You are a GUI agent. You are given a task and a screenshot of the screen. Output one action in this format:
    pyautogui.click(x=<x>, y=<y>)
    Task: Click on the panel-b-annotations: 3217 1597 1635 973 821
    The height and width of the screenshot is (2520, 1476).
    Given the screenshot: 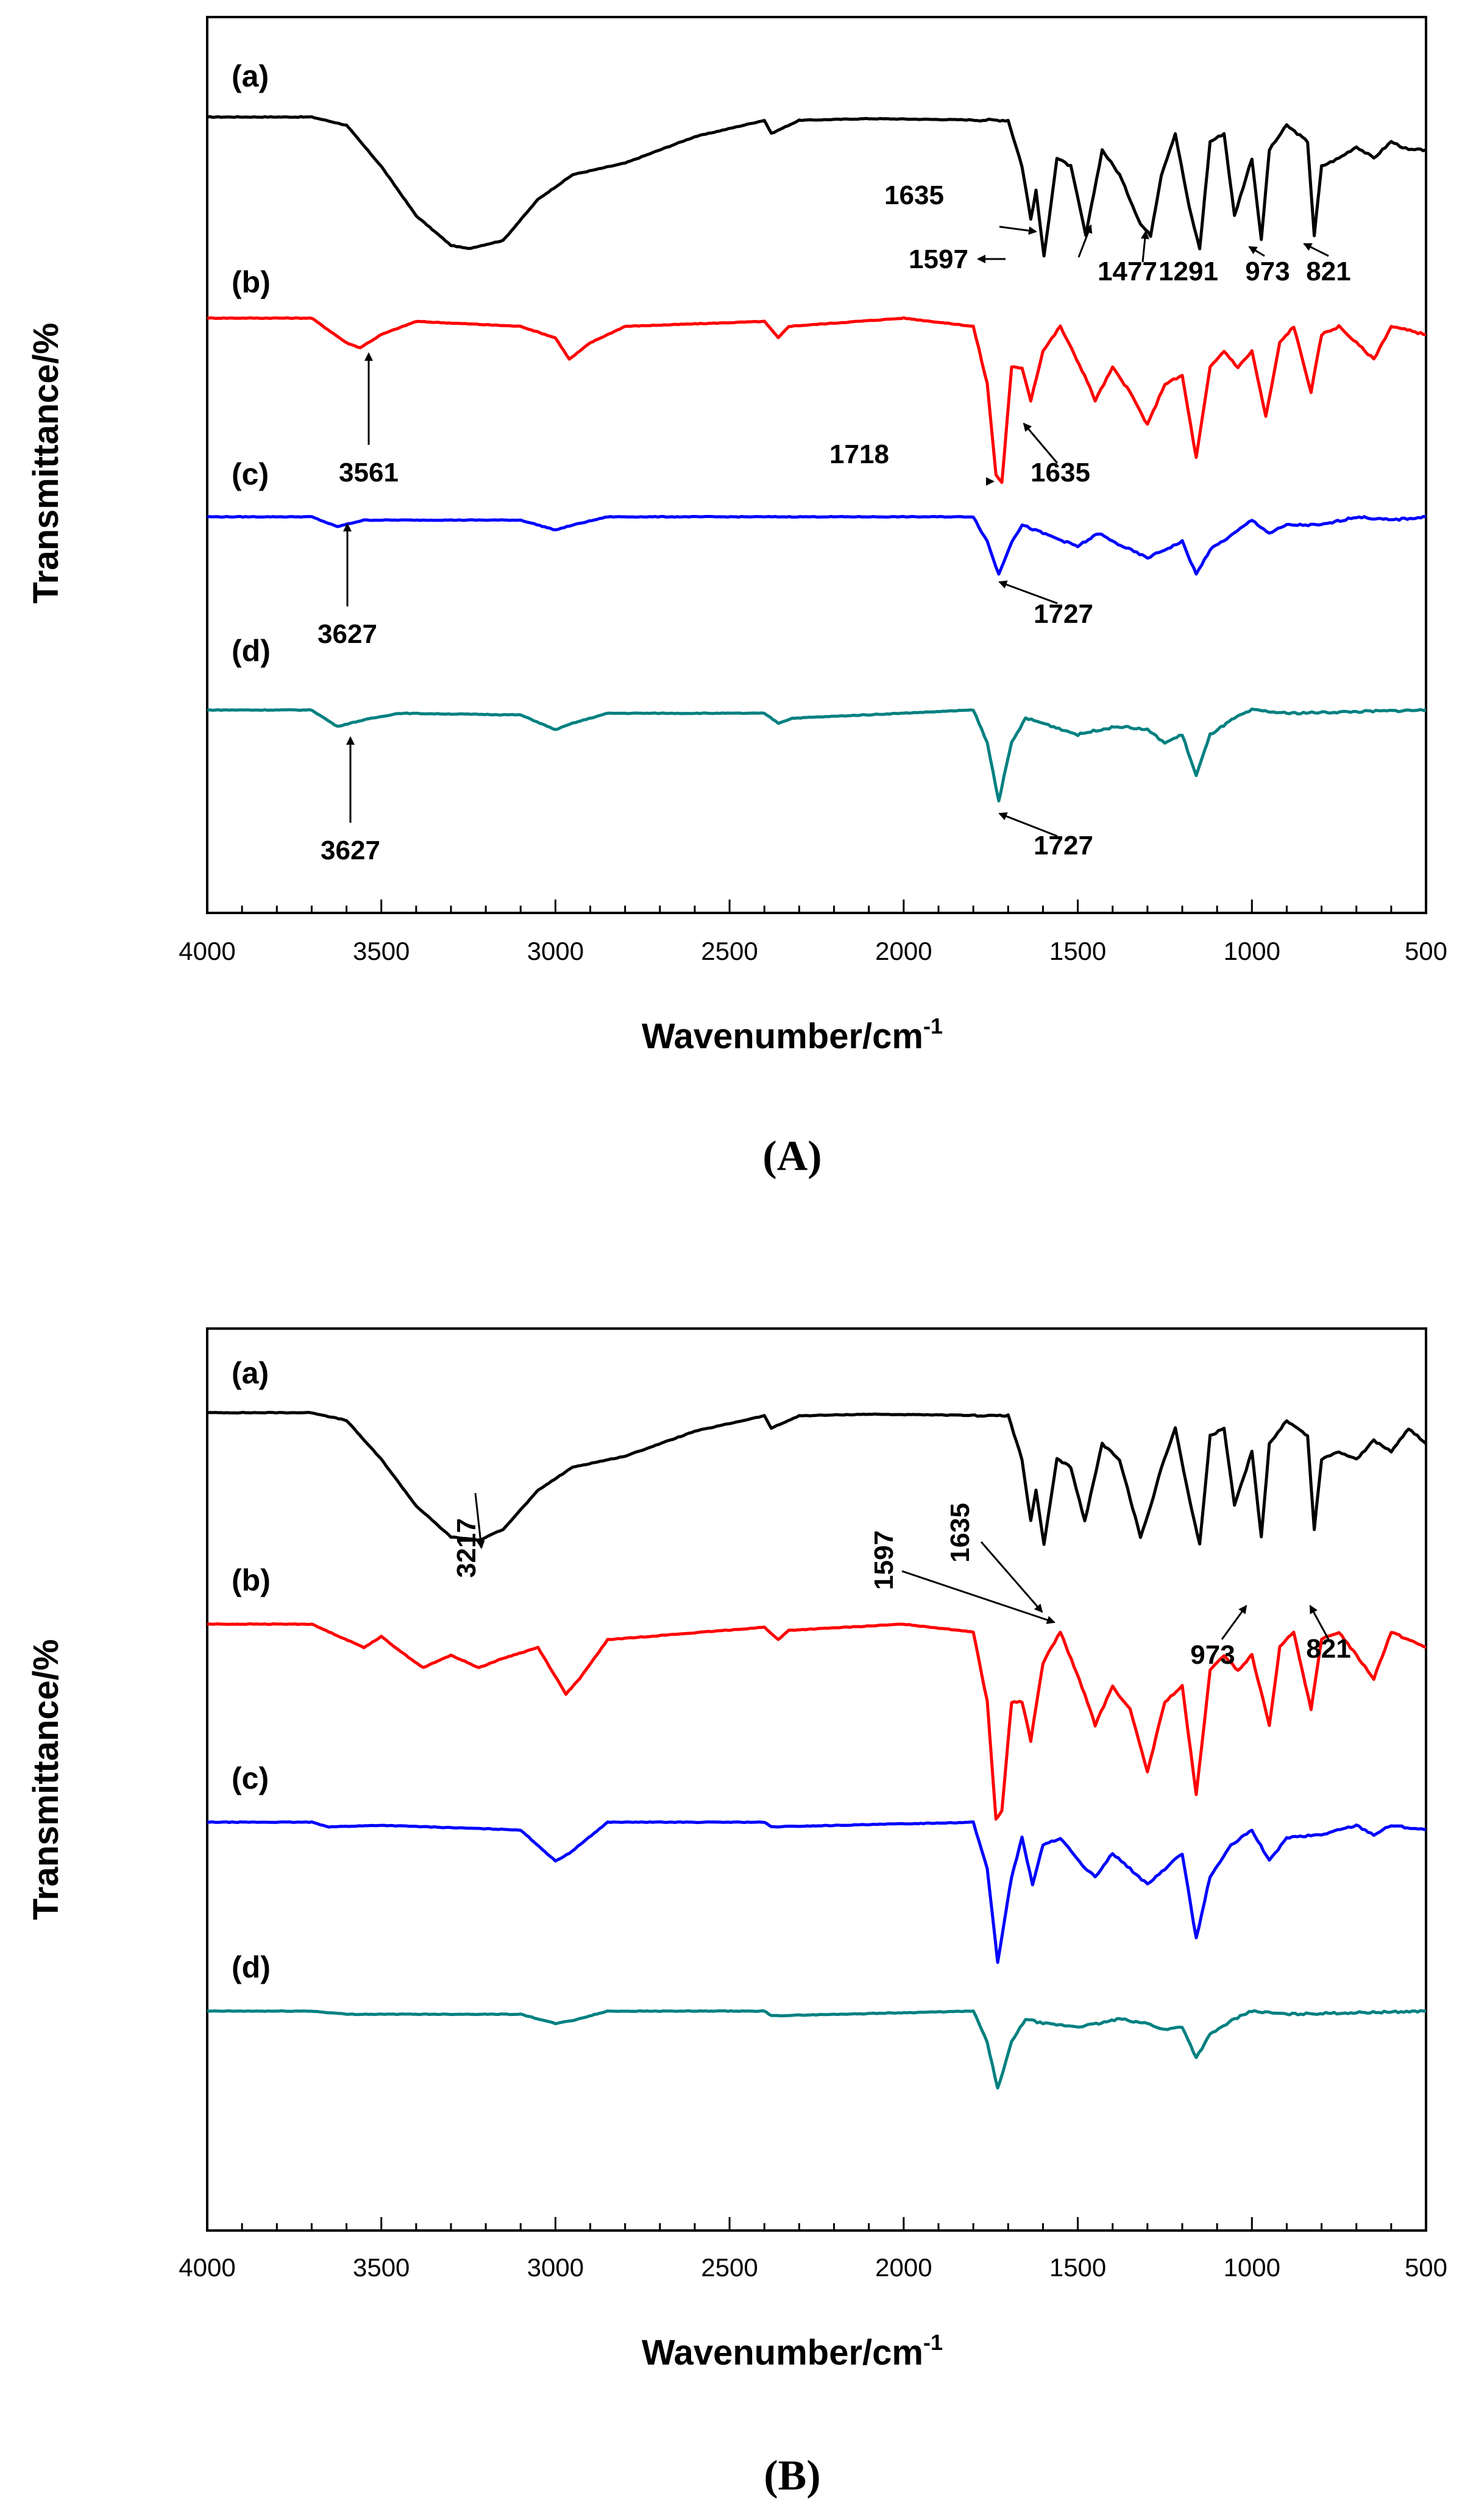 What is the action you would take?
    pyautogui.click(x=902, y=1581)
    